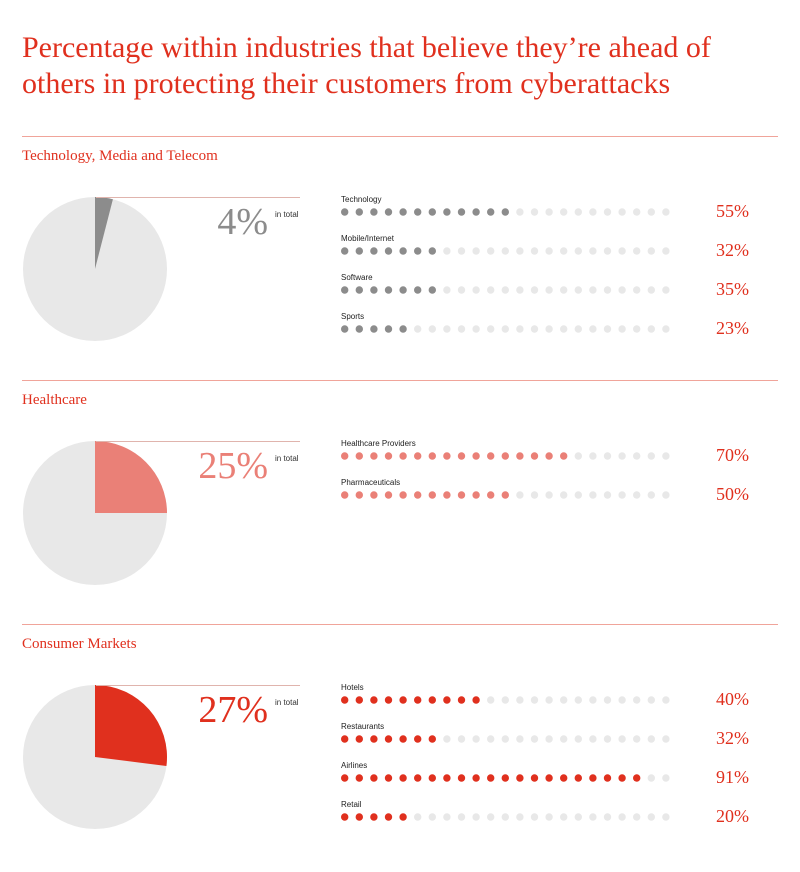 The image size is (800, 872). What do you see at coordinates (732, 328) in the screenshot?
I see `bar-value-label: 23%` at bounding box center [732, 328].